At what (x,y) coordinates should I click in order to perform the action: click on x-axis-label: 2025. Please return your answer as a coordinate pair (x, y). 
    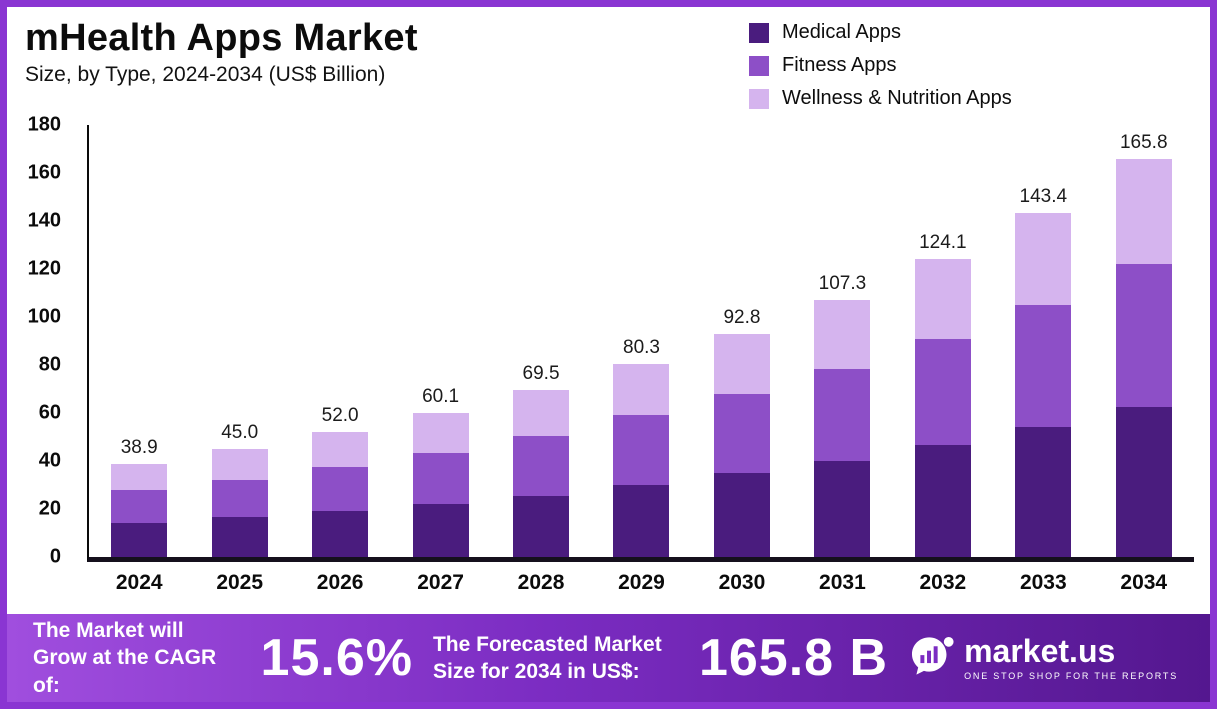
    Looking at the image, I should click on (240, 582).